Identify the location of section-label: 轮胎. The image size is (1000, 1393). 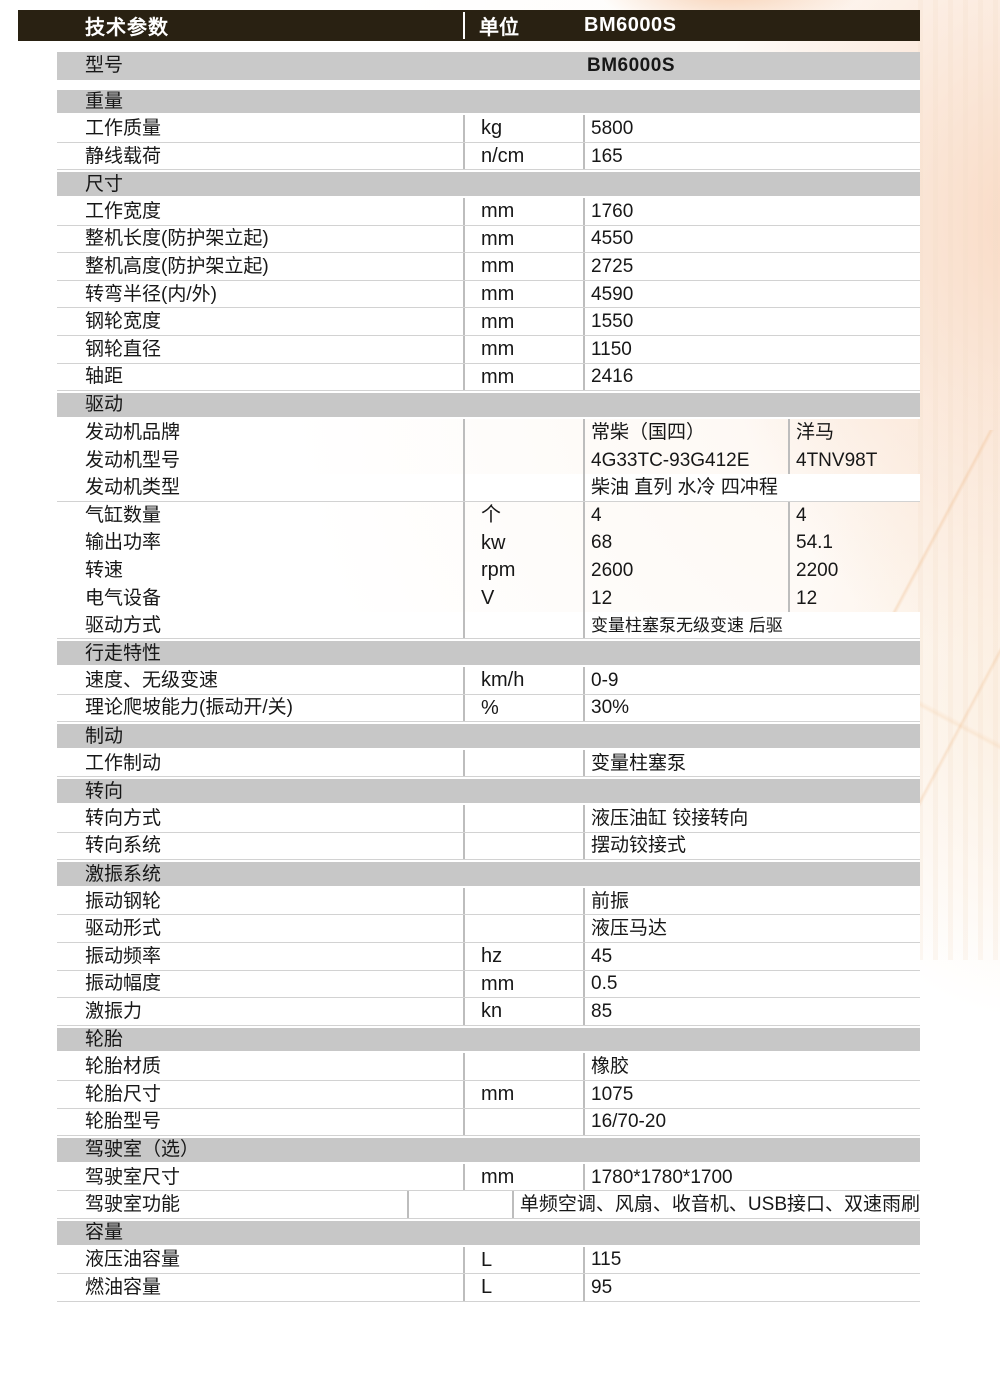
(104, 1040).